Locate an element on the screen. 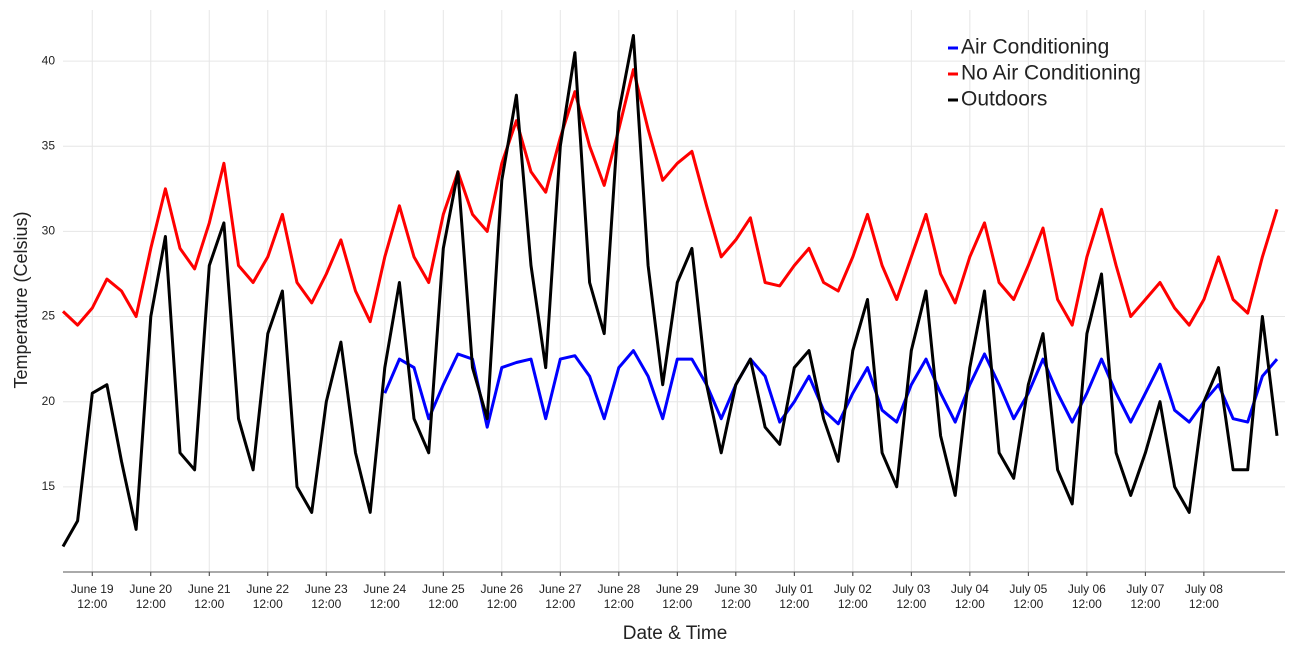 The image size is (1289, 645). x-tick-label: June 24 12:00 is located at coordinates (384, 596).